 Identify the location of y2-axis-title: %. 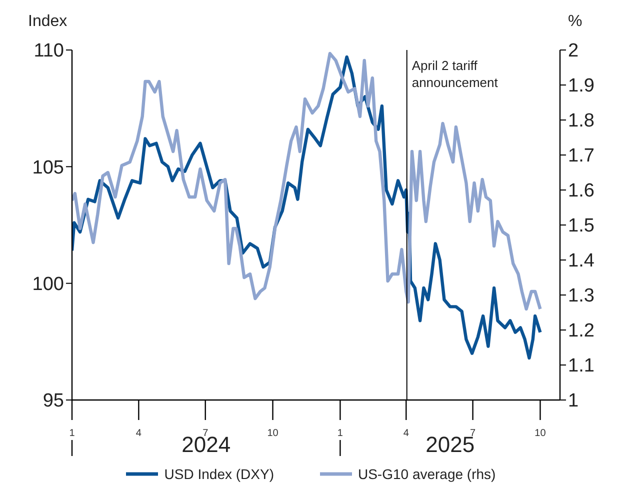
(575, 21).